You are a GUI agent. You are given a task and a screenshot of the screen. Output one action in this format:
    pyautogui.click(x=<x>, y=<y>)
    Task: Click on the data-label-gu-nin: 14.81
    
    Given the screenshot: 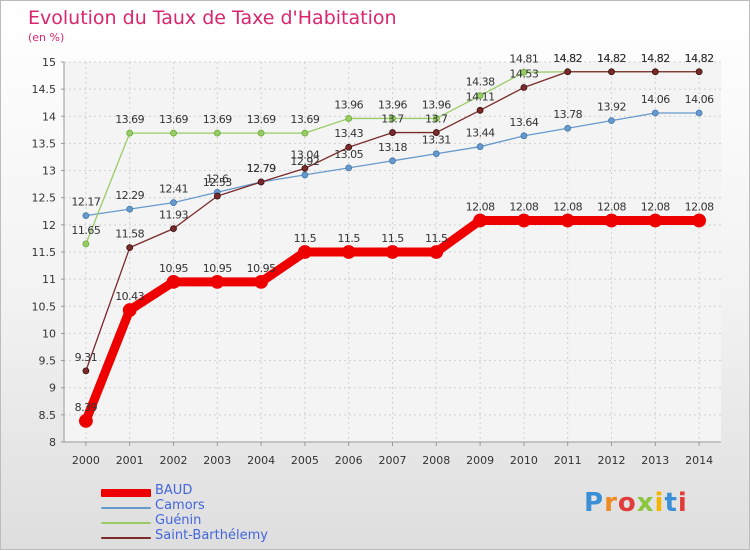 What is the action you would take?
    pyautogui.click(x=523, y=58)
    